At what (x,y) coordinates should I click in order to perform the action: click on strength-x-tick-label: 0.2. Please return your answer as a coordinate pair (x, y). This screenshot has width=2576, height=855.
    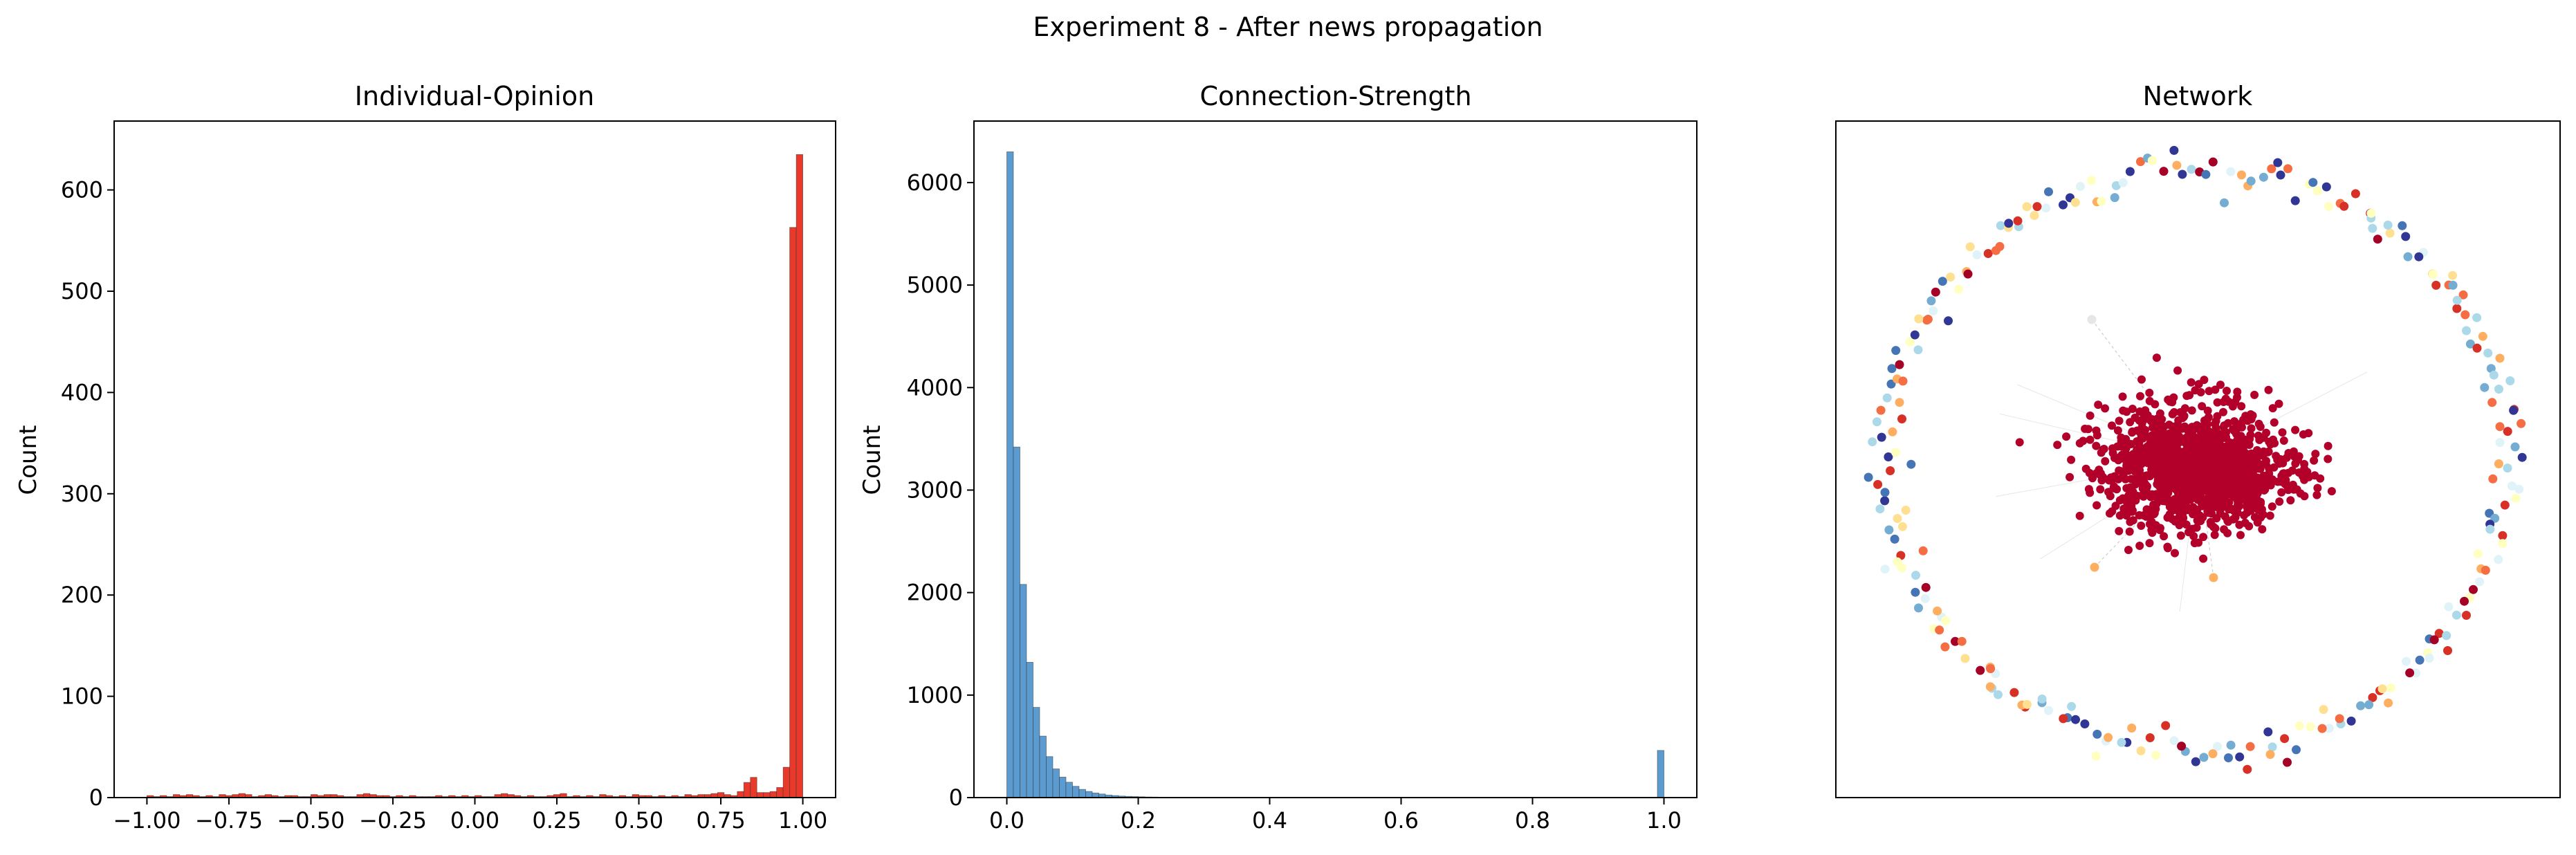
    Looking at the image, I should click on (1138, 820).